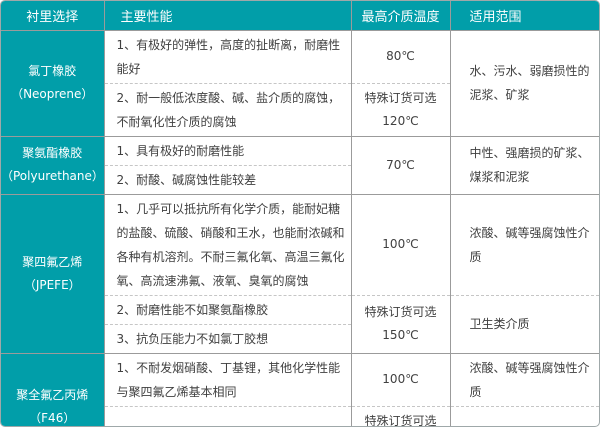 The image size is (600, 427). I want to click on table-row: 3、抗负压能力不如氯丁胶想, so click(300, 338).